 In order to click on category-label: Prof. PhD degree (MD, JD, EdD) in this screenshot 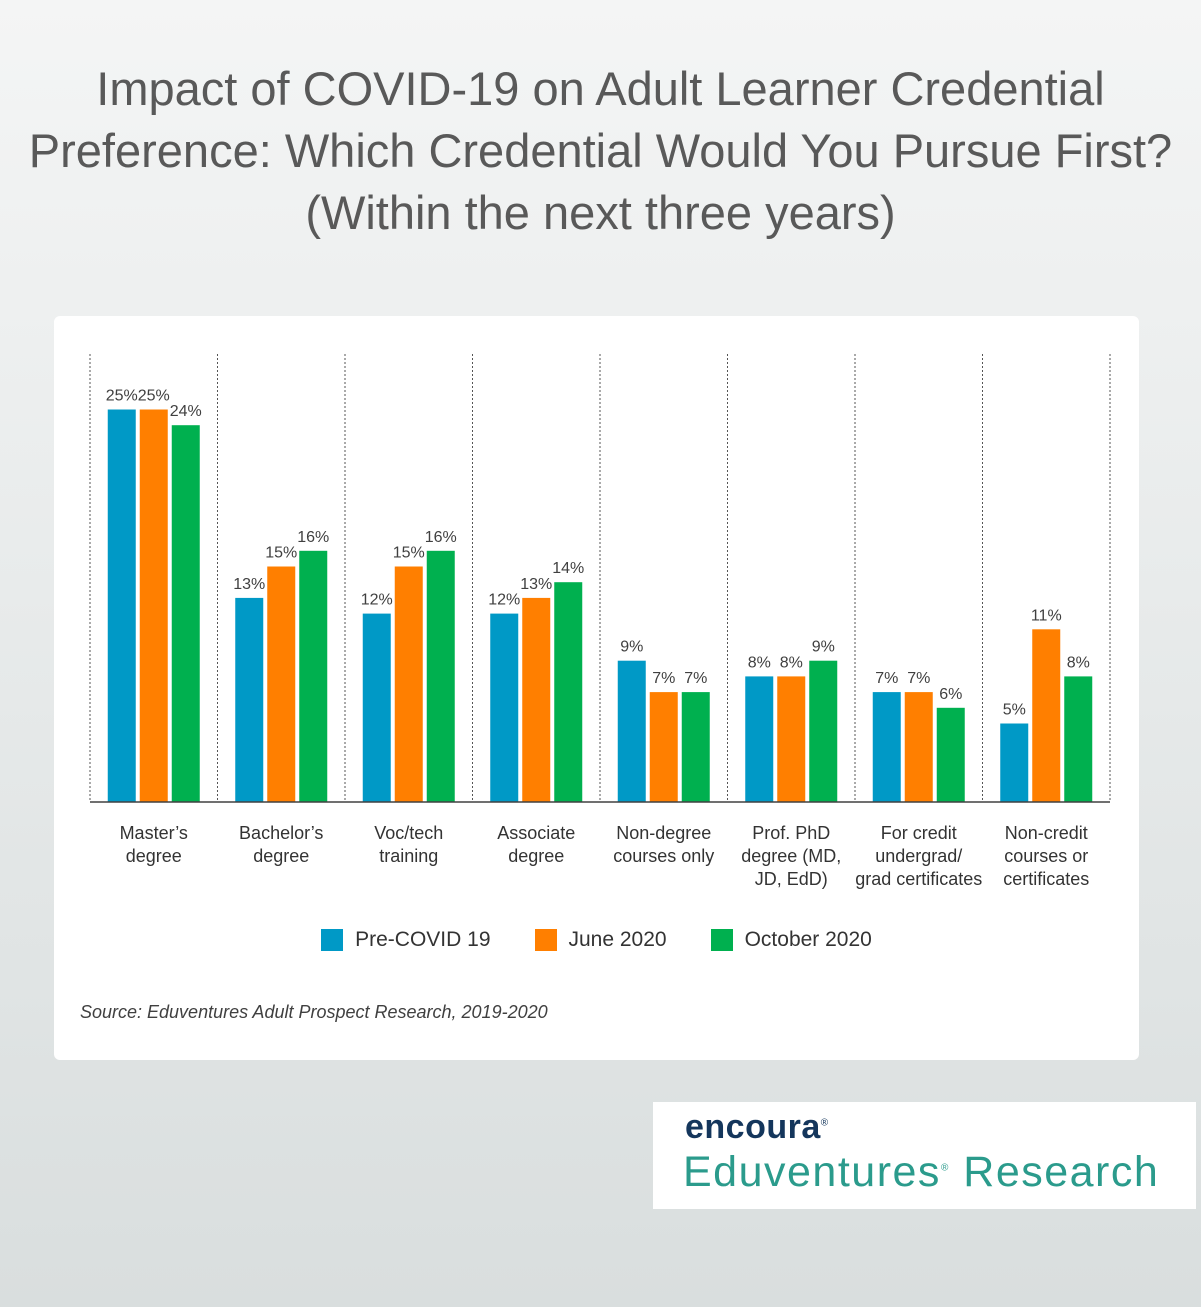, I will do `click(791, 856)`.